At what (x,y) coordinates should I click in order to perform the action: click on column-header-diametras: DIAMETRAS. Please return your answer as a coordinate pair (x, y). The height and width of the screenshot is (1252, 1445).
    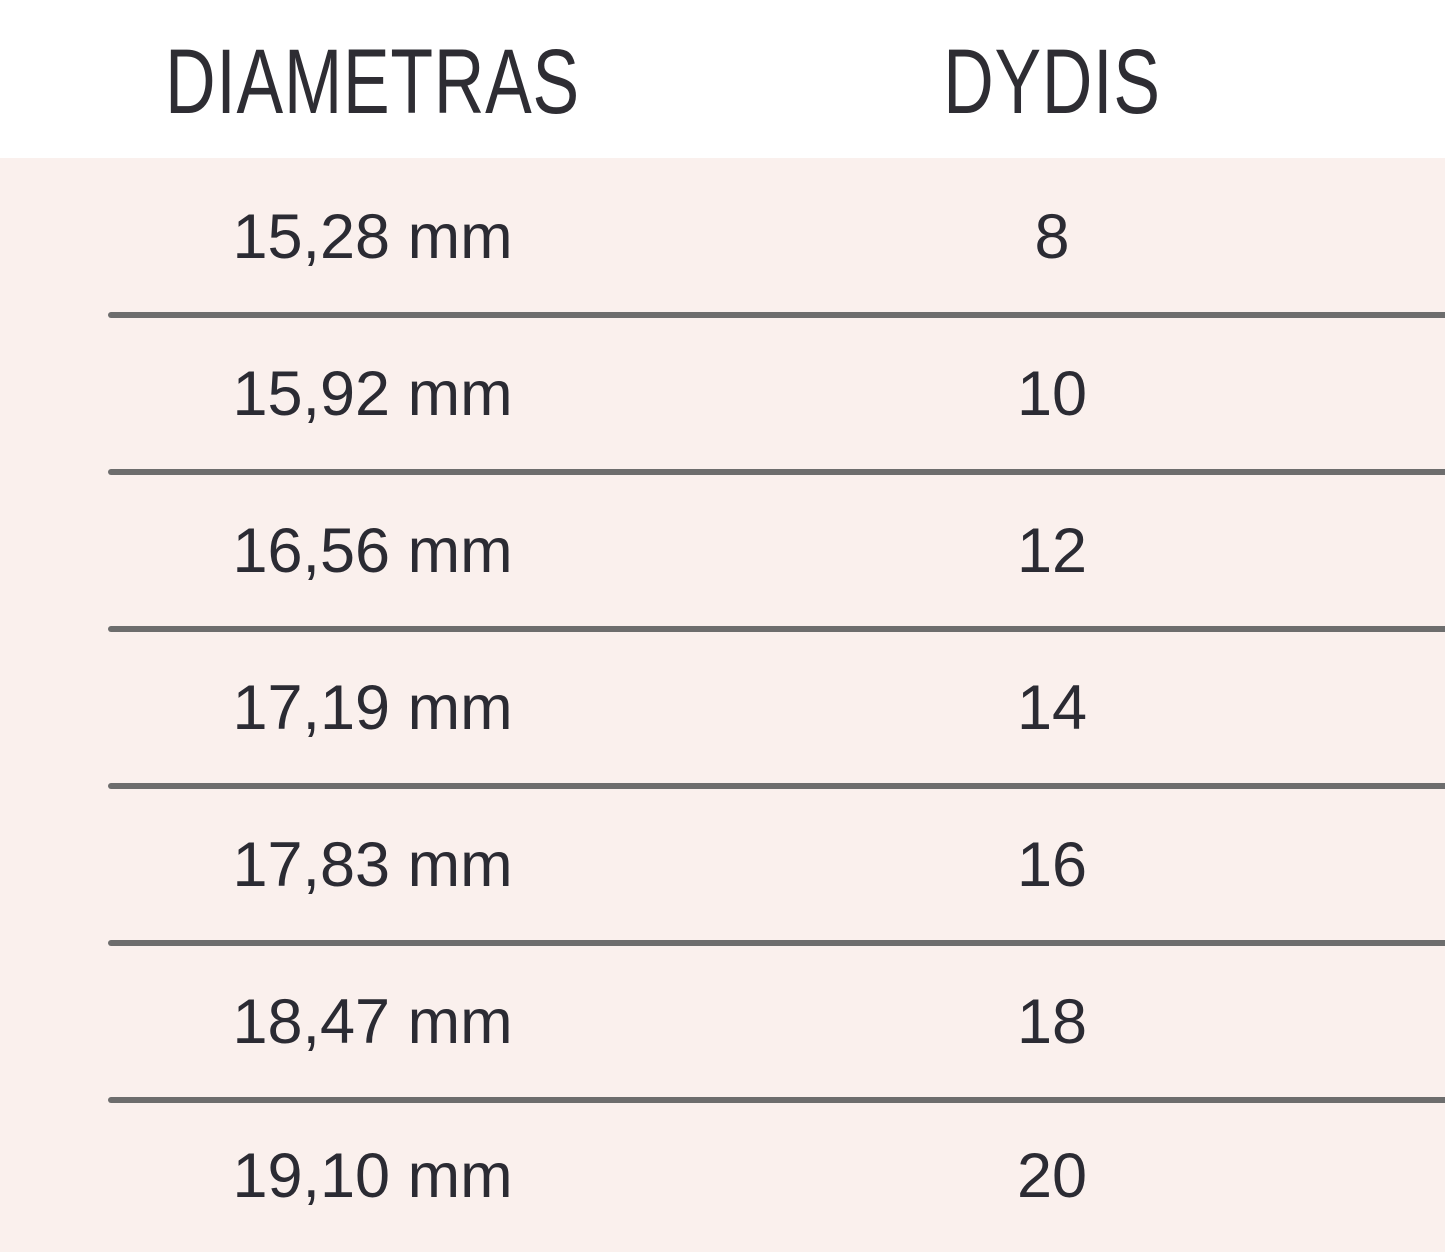
    Looking at the image, I should click on (372, 81).